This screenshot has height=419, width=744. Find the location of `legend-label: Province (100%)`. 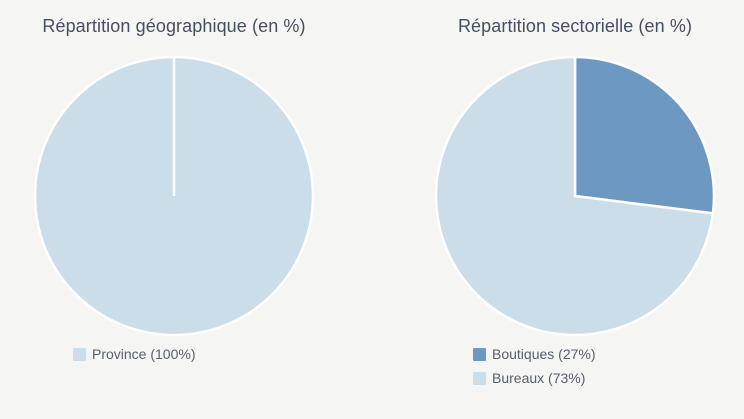

legend-label: Province (100%) is located at coordinates (144, 354).